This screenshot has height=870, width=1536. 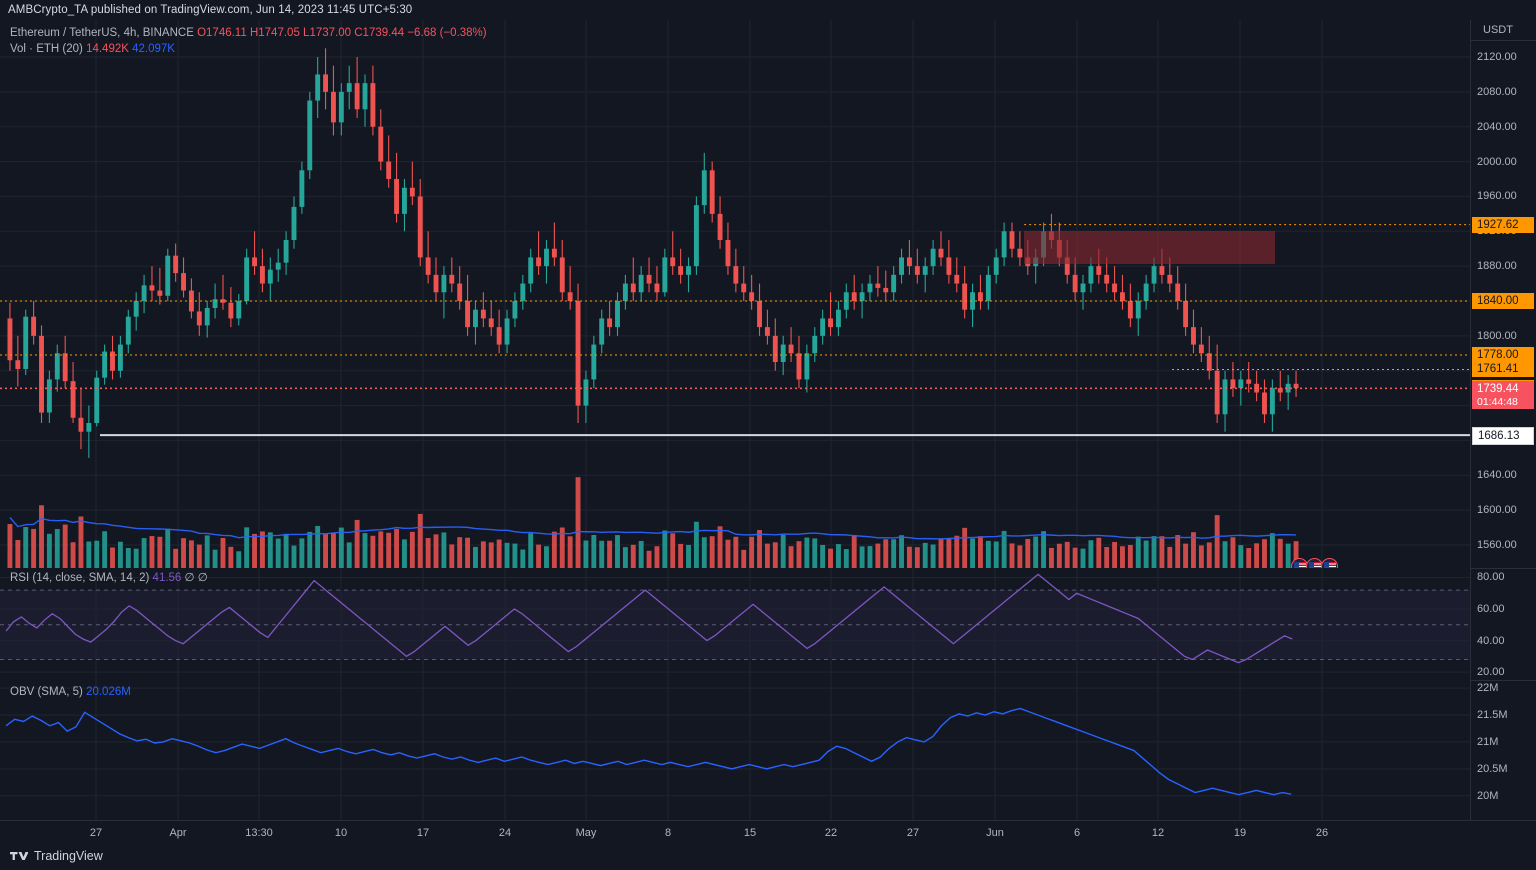 I want to click on rsi-pane, so click(x=735, y=624).